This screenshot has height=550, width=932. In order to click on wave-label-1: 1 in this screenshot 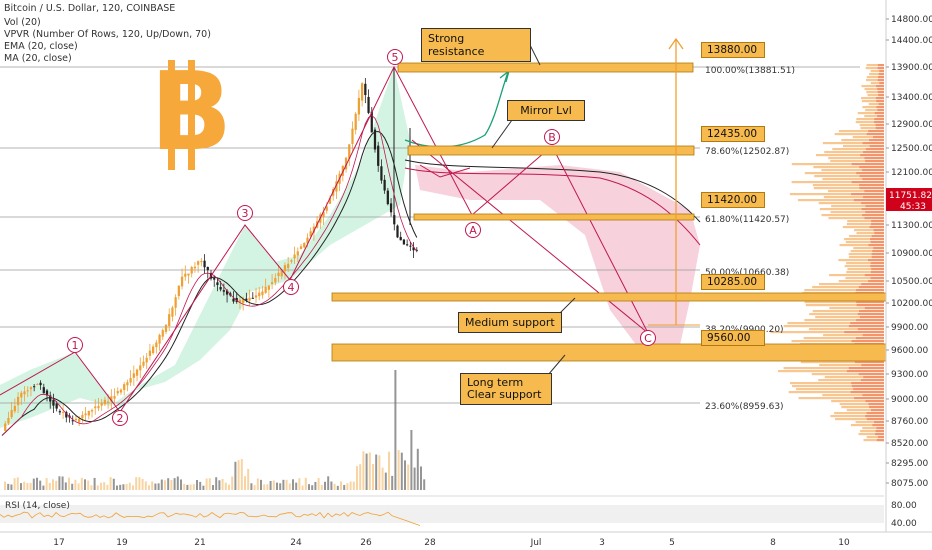, I will do `click(75, 345)`.